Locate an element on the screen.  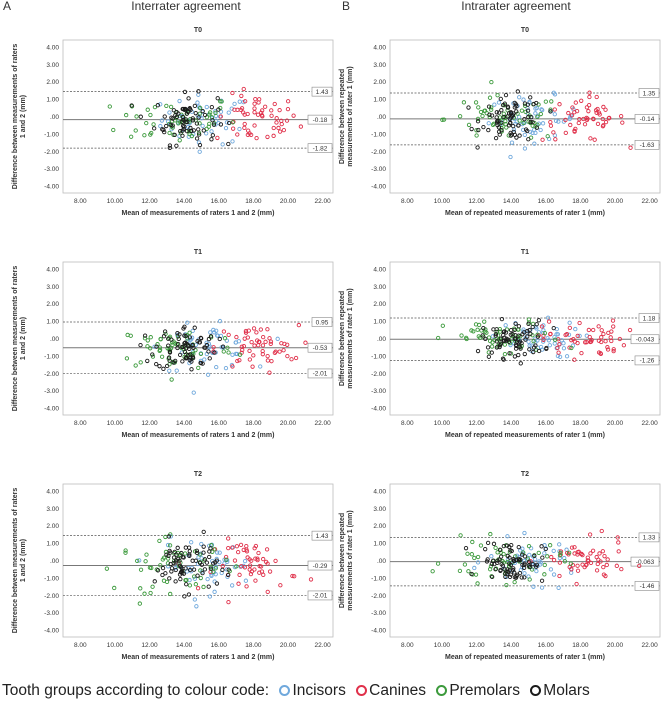
x-tick-label: 10.00 is located at coordinates (442, 645).